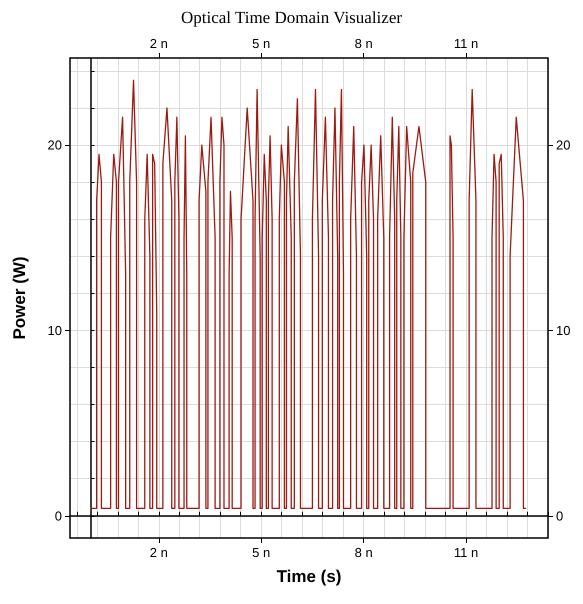 This screenshot has height=604, width=583. What do you see at coordinates (466, 43) in the screenshot?
I see `x2-tick-label: 11 n` at bounding box center [466, 43].